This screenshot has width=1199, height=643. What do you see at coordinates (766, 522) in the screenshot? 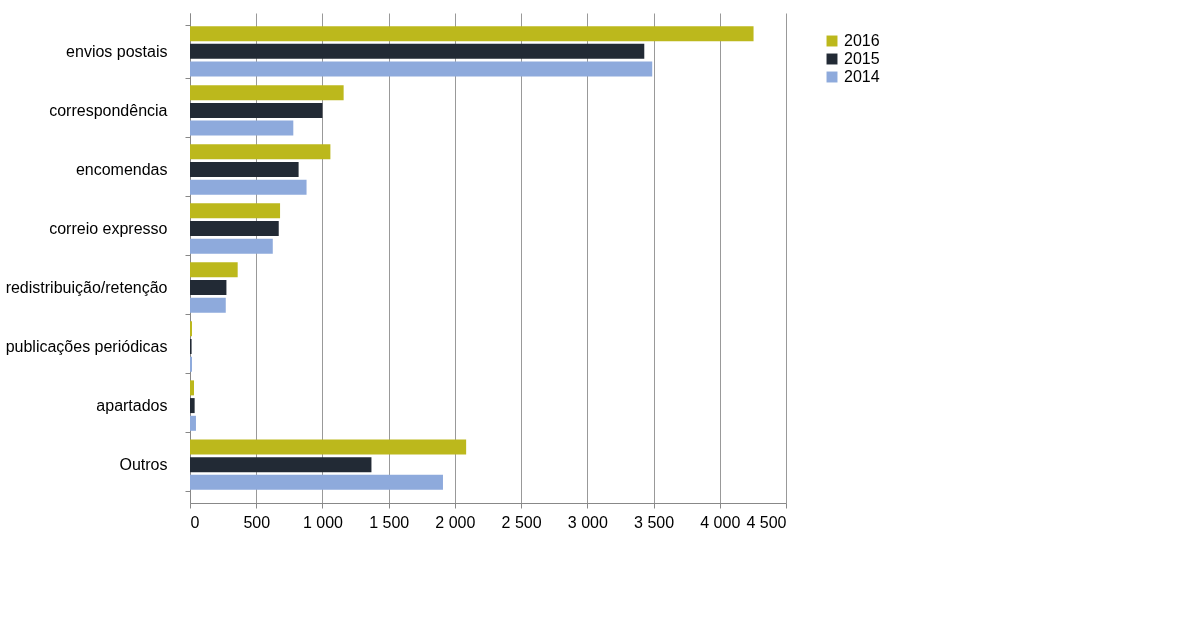
I see `x-tick-label: 4 500` at bounding box center [766, 522].